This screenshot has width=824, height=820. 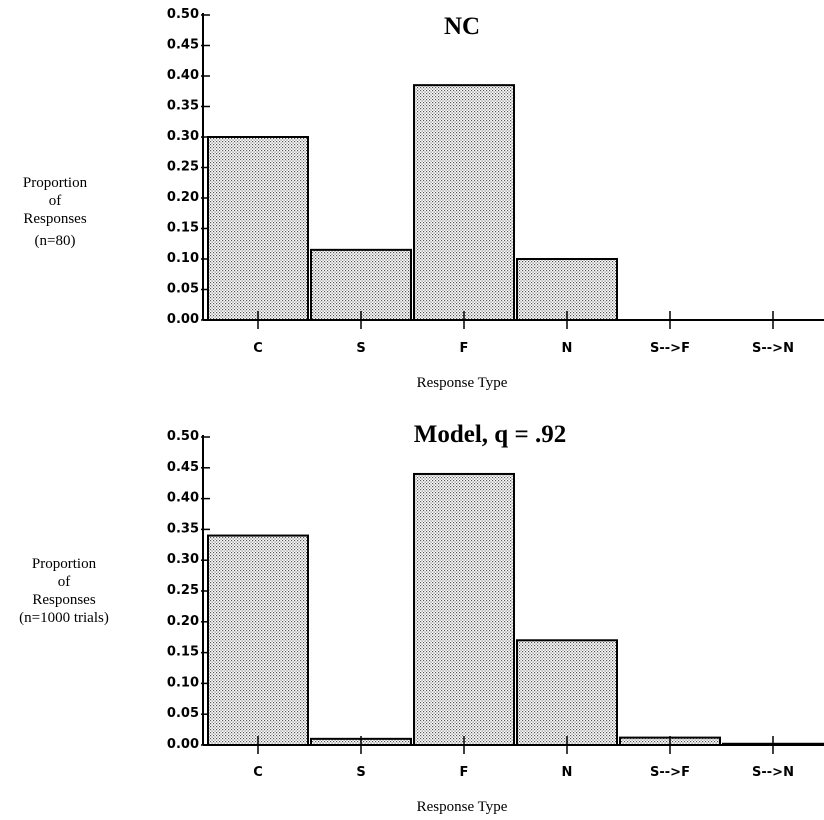 What do you see at coordinates (361, 285) in the screenshot?
I see `bar-s` at bounding box center [361, 285].